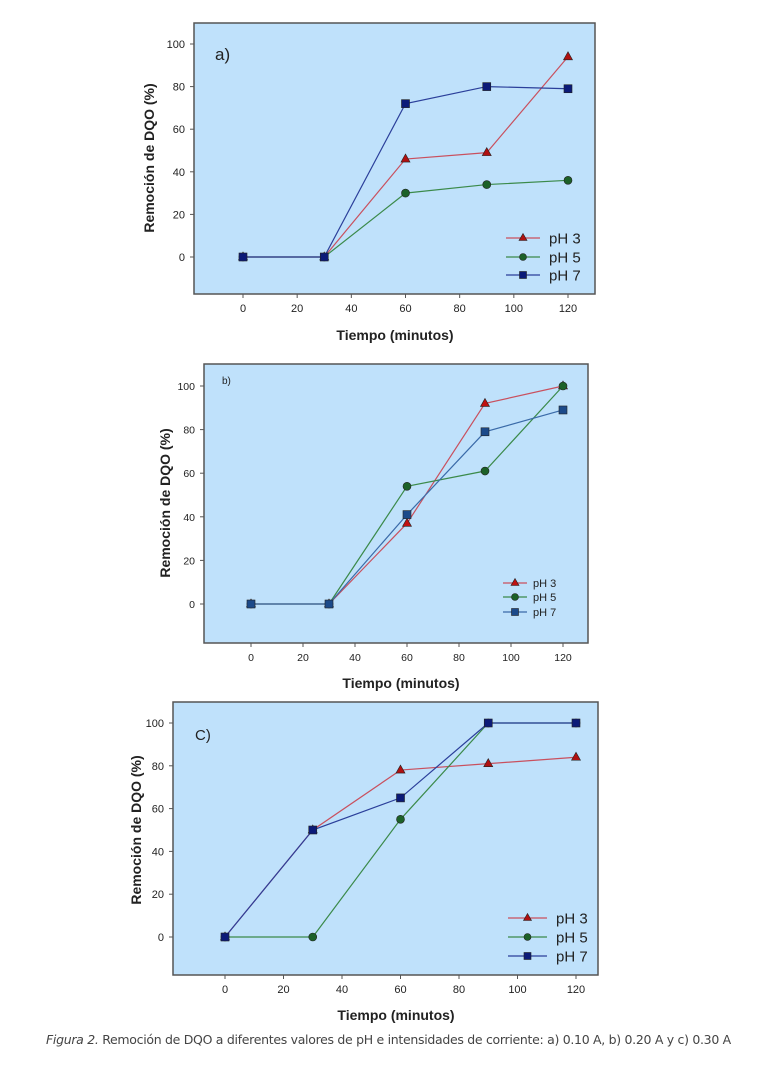 The image size is (761, 1066). What do you see at coordinates (226, 381) in the screenshot?
I see `panel-label: b)` at bounding box center [226, 381].